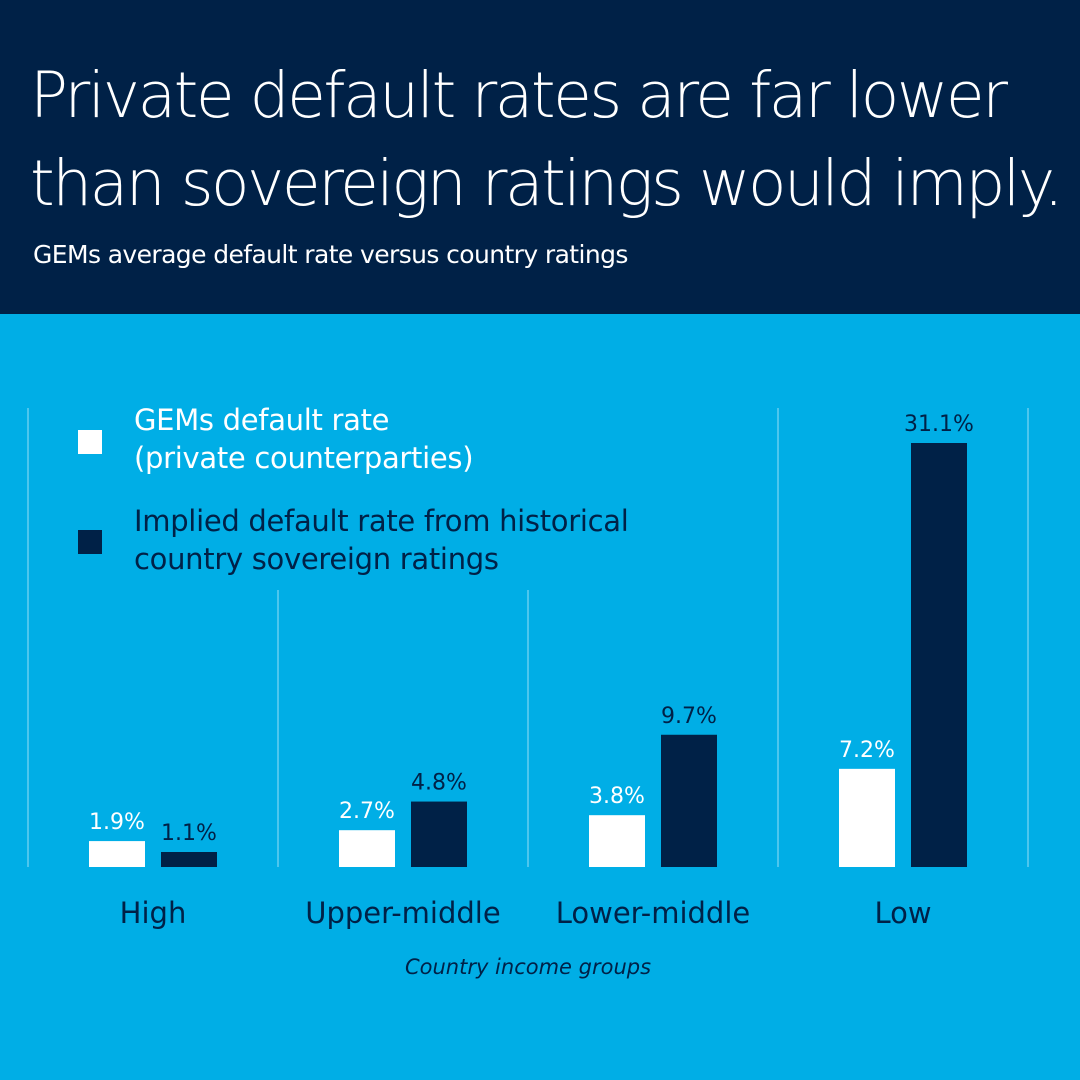 This screenshot has width=1080, height=1080. I want to click on legend-swatch-gems, so click(90, 442).